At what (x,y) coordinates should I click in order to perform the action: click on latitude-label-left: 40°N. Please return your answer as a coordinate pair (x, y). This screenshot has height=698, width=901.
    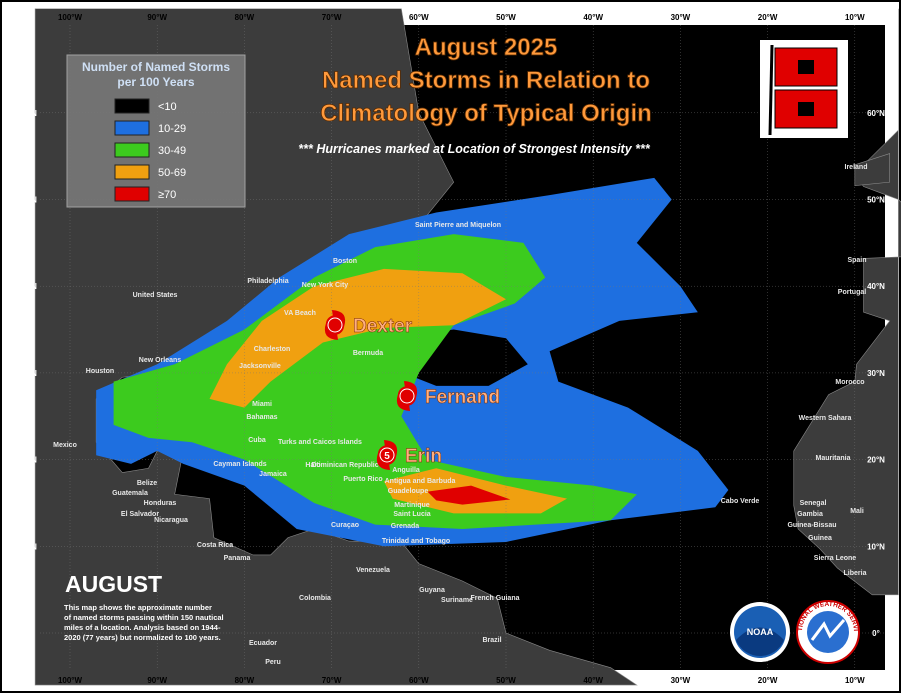
    Looking at the image, I should click on (28, 286).